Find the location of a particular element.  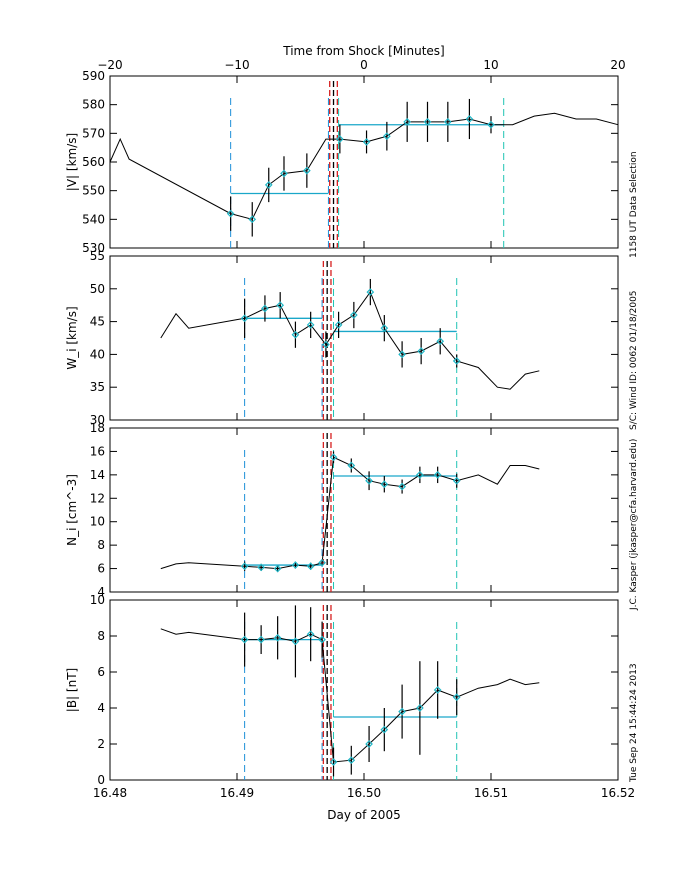

x-tick-label: 16.51 is located at coordinates (491, 793).